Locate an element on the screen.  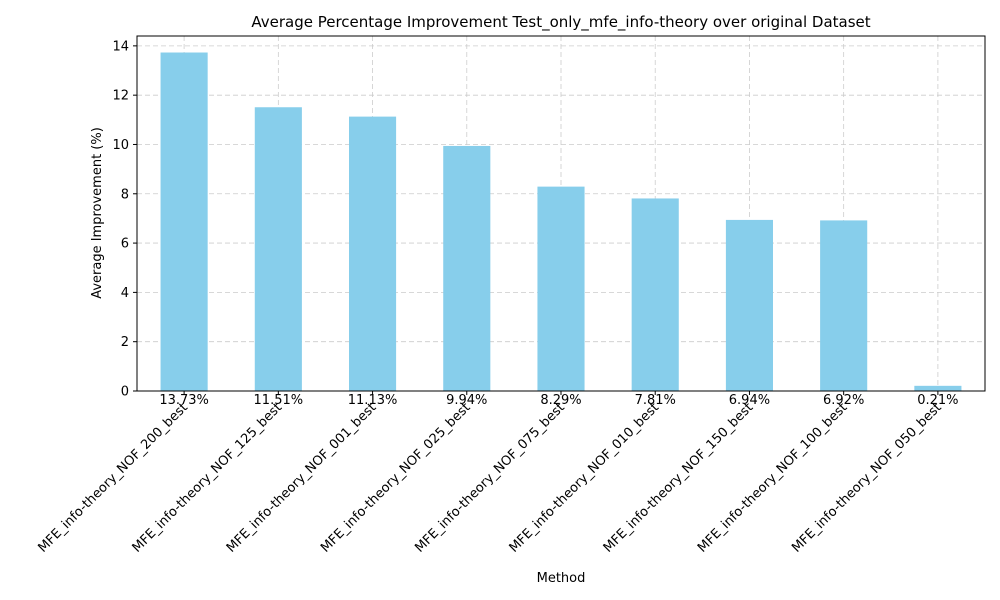
y-axis-label: Average Improvement (%) is located at coordinates (97, 213).